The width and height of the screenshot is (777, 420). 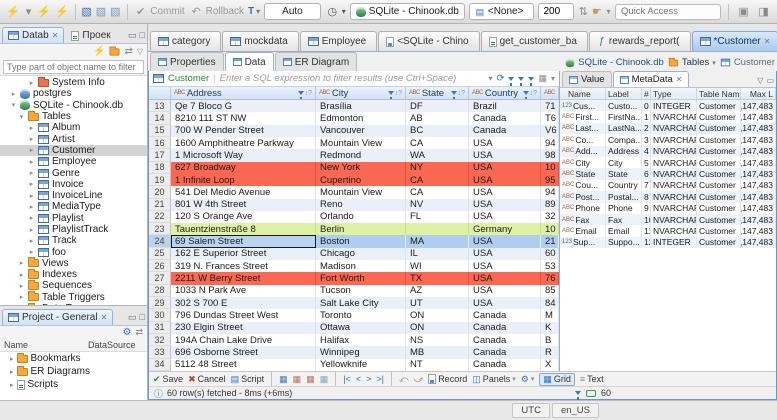 I want to click on cell-address: 1033 N Park Ave, so click(x=243, y=290).